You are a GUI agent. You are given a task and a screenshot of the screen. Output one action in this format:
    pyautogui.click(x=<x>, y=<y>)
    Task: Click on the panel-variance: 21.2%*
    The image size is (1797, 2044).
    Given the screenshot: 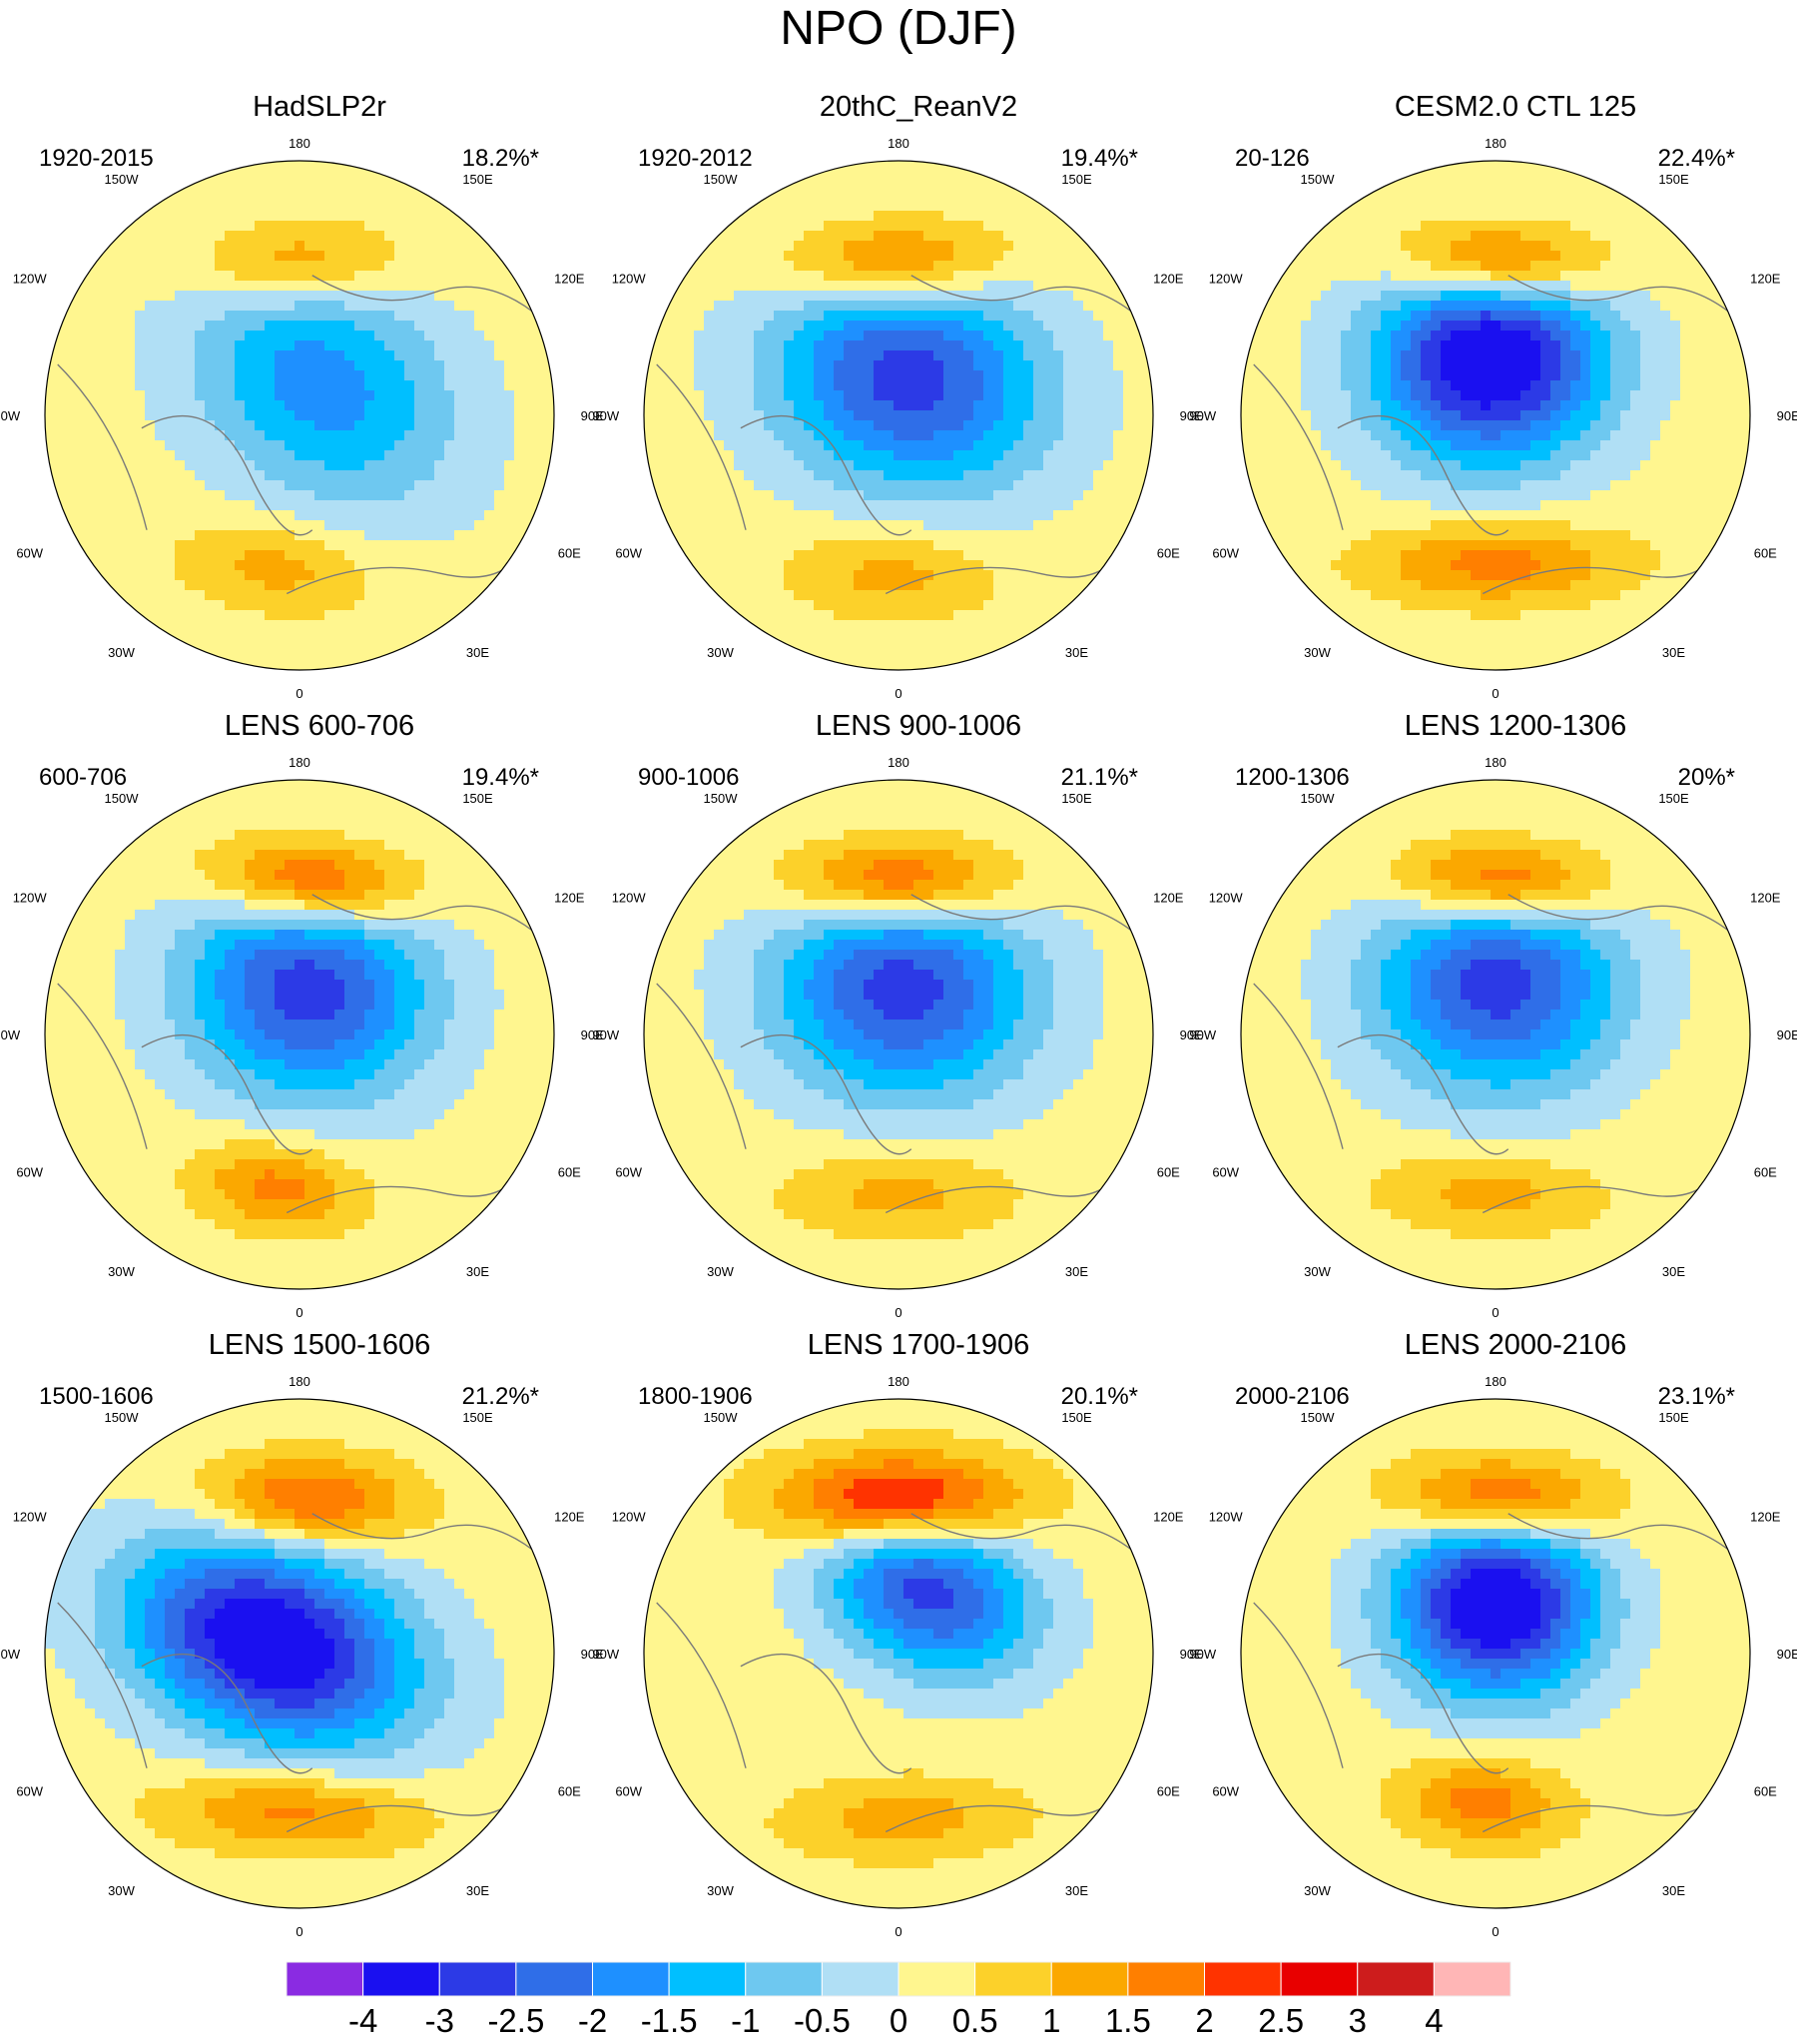 What is the action you would take?
    pyautogui.click(x=500, y=1396)
    